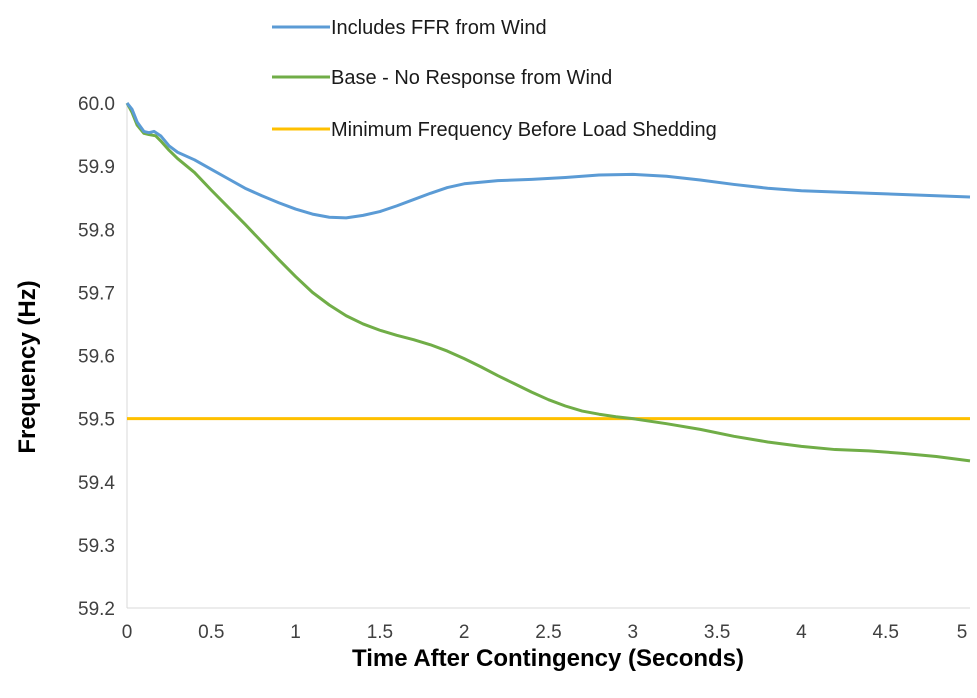 This screenshot has width=977, height=698. I want to click on x-tick-label: 5, so click(962, 632).